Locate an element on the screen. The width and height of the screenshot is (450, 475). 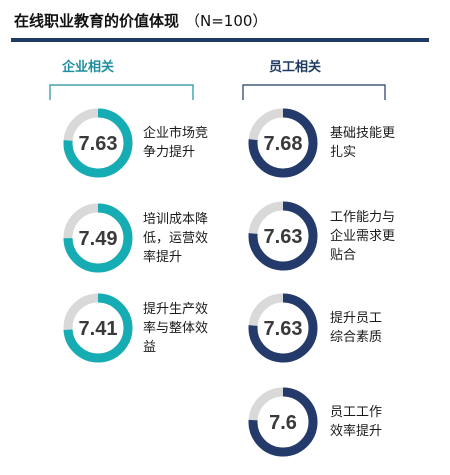
item-label-line: 率与整体效 is located at coordinates (176, 328).